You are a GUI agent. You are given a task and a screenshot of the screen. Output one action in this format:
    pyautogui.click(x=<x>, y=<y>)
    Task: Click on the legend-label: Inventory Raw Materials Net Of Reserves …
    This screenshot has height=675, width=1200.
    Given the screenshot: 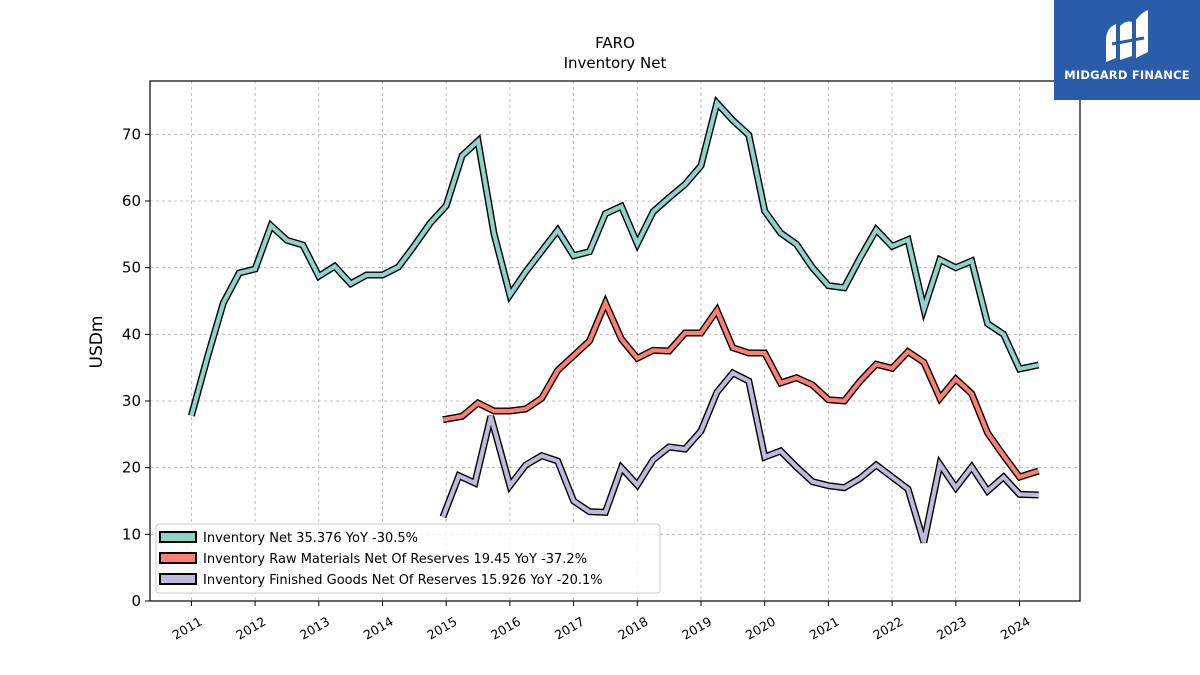 What is the action you would take?
    pyautogui.click(x=395, y=559)
    